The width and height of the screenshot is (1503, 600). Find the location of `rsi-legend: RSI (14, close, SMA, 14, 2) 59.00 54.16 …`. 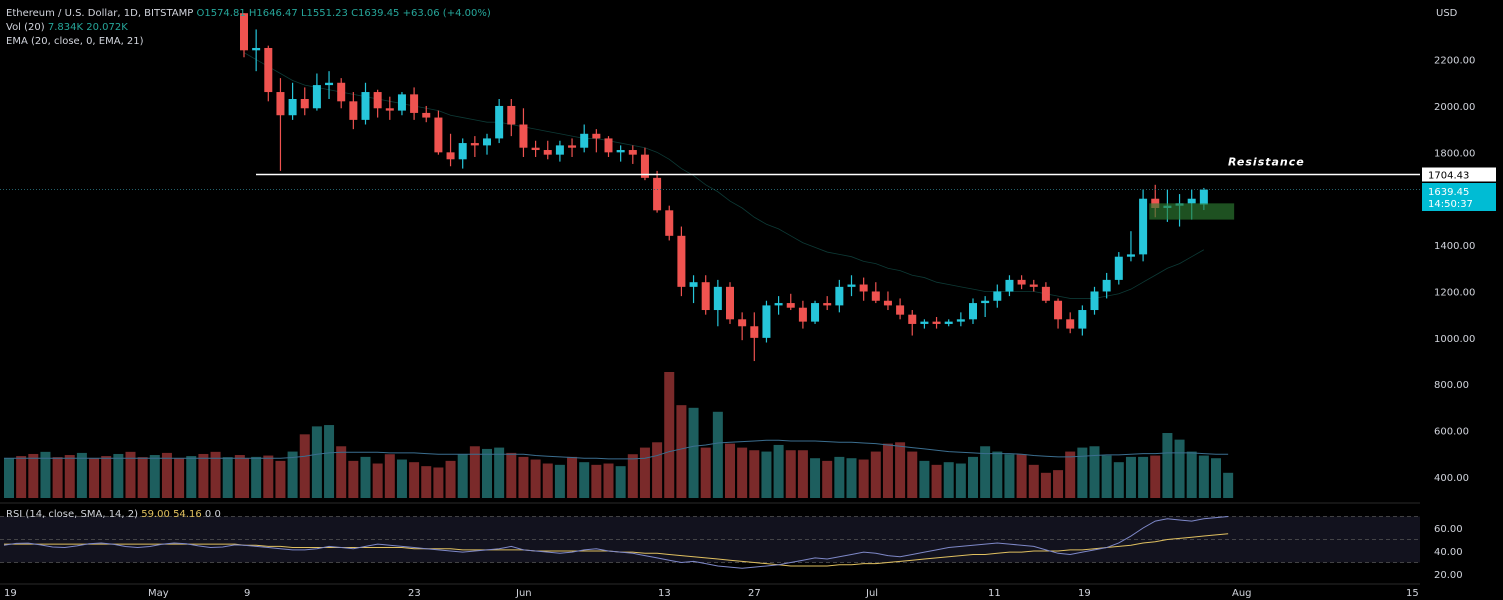

rsi-legend: RSI (14, close, SMA, 14, 2) 59.00 54.16 … is located at coordinates (113, 514).